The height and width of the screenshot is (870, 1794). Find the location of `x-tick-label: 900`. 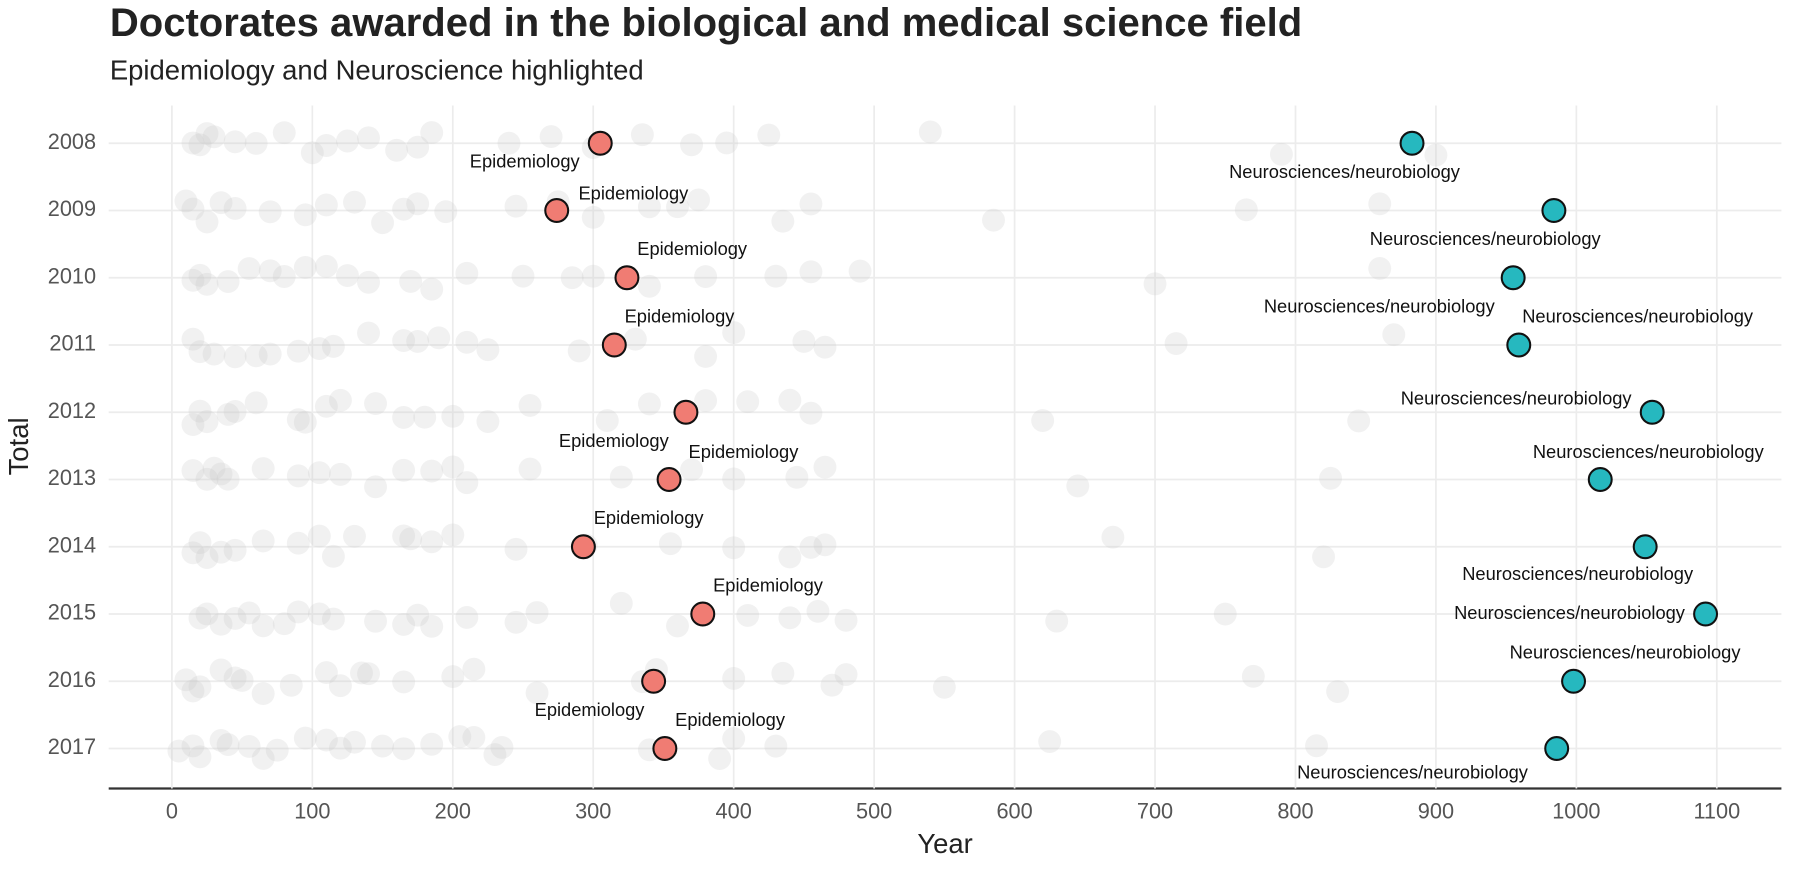

x-tick-label: 900 is located at coordinates (1436, 810).